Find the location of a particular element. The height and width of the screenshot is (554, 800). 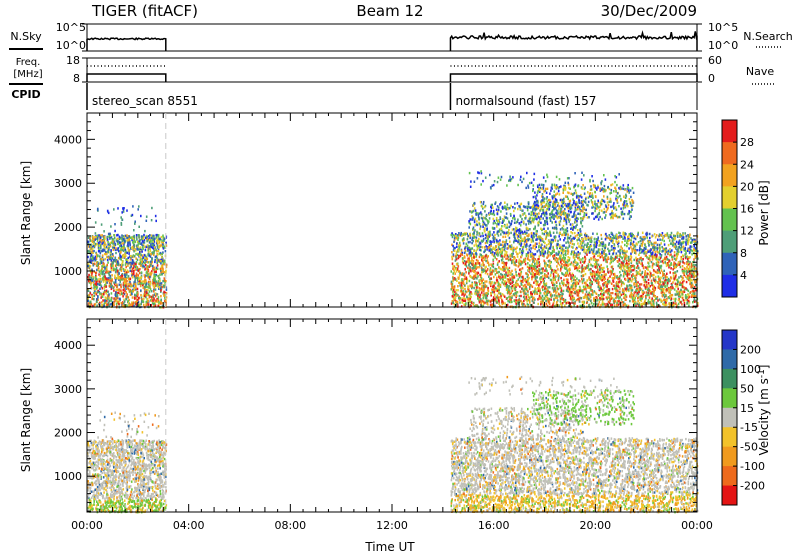

velocity-colorbar: 200 100 50 15 -15 -50 -100 -200 is located at coordinates (743, 417).